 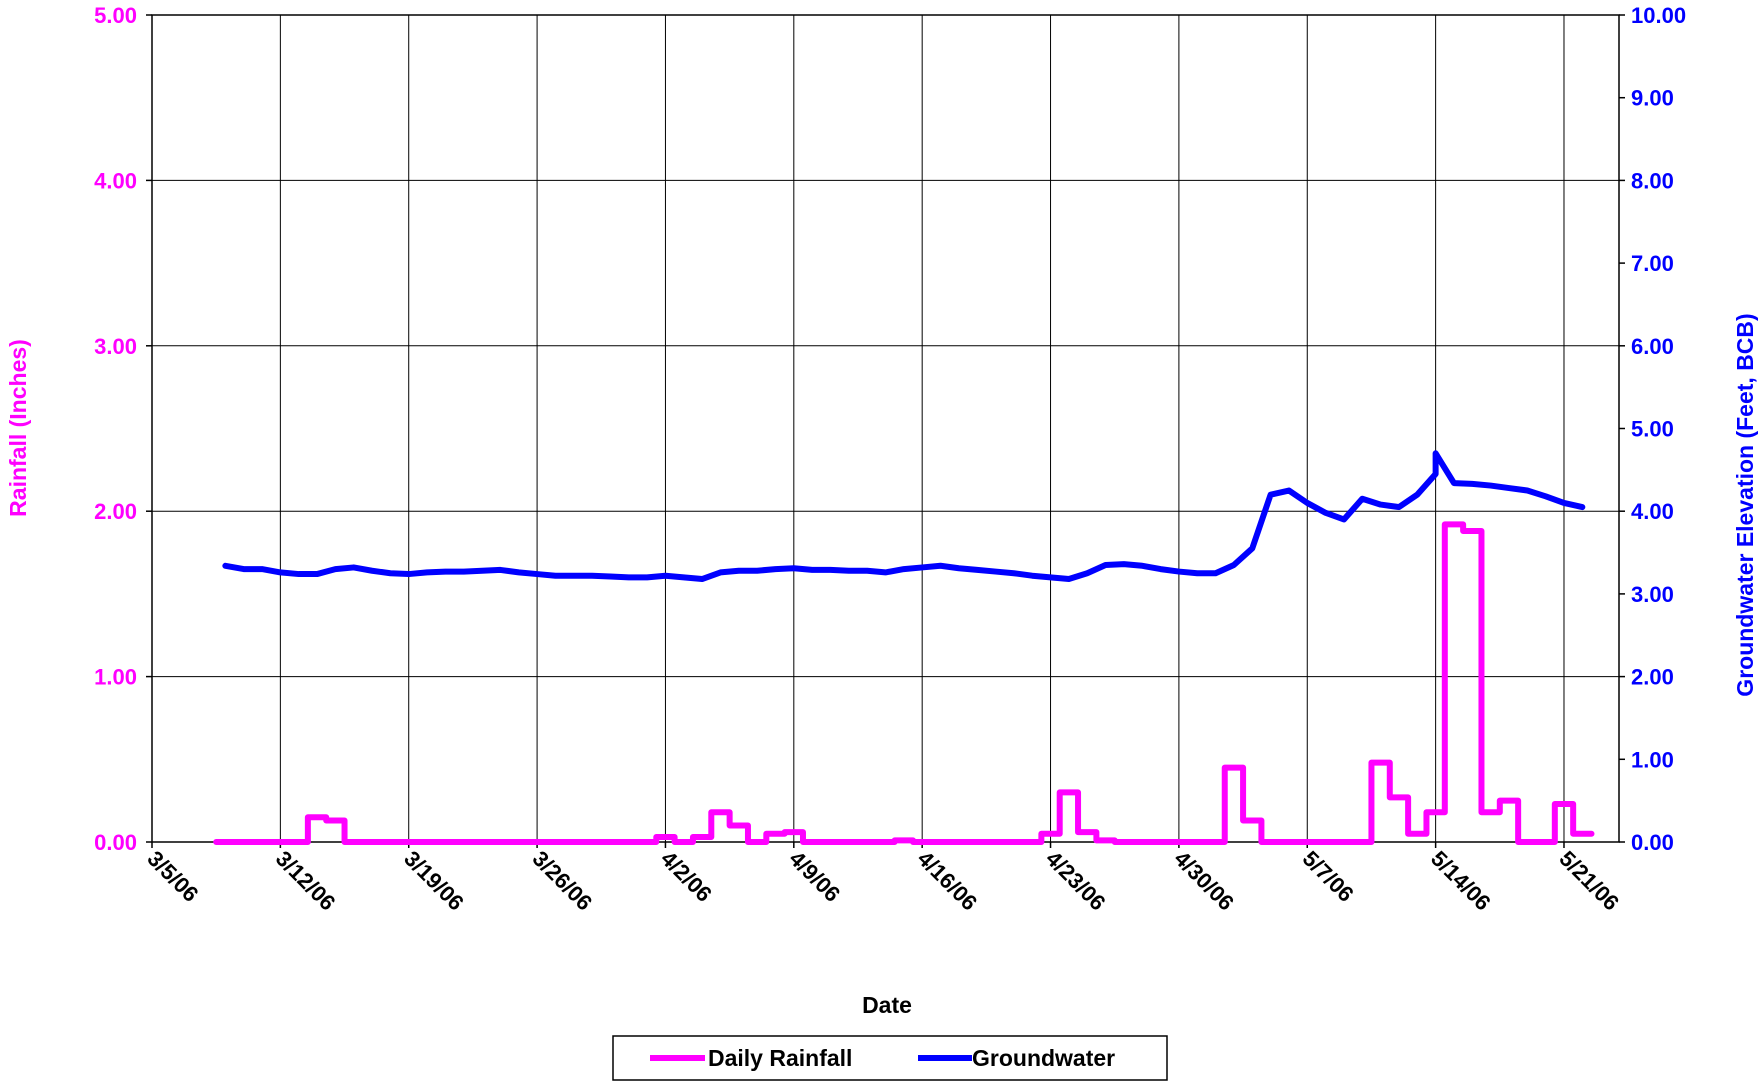 I want to click on left-axis-title: Rainfall (Inches), so click(x=18, y=428).